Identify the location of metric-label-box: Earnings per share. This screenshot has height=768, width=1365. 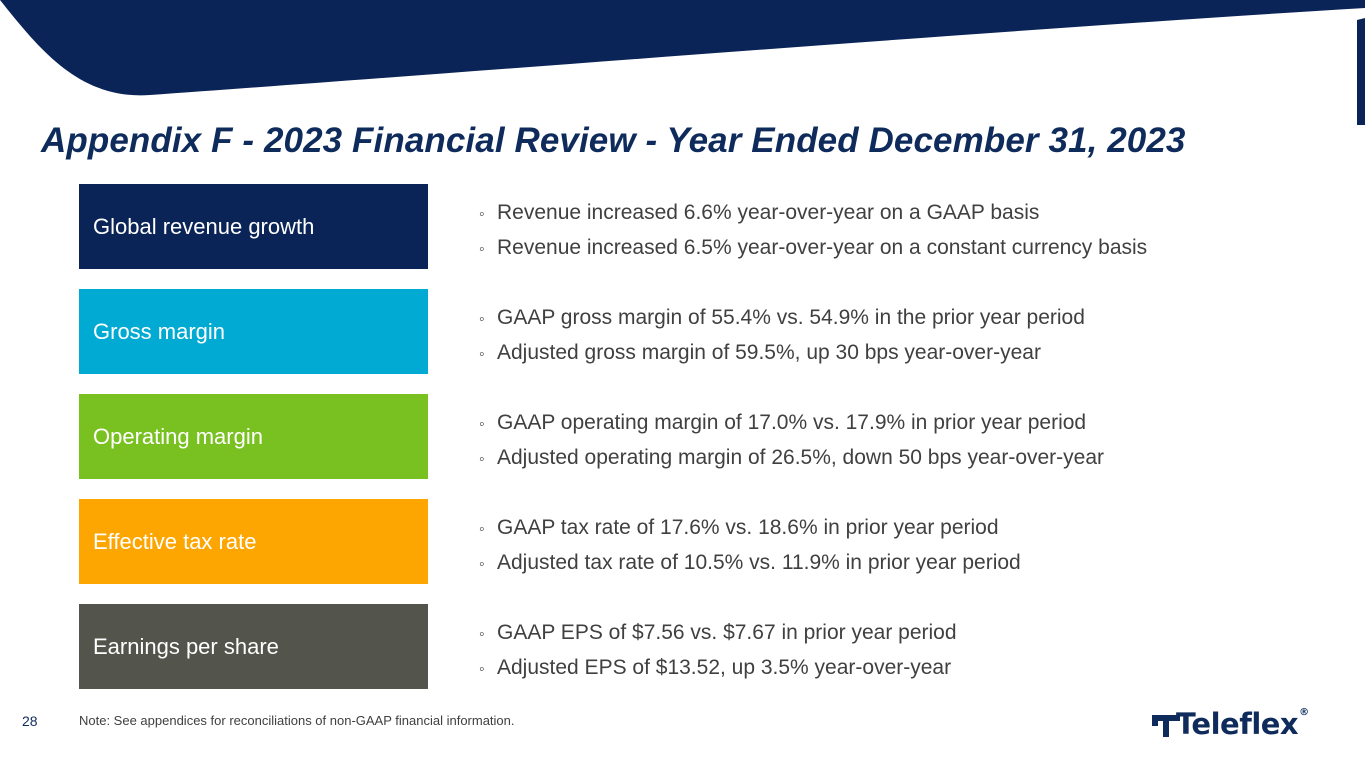
(253, 646).